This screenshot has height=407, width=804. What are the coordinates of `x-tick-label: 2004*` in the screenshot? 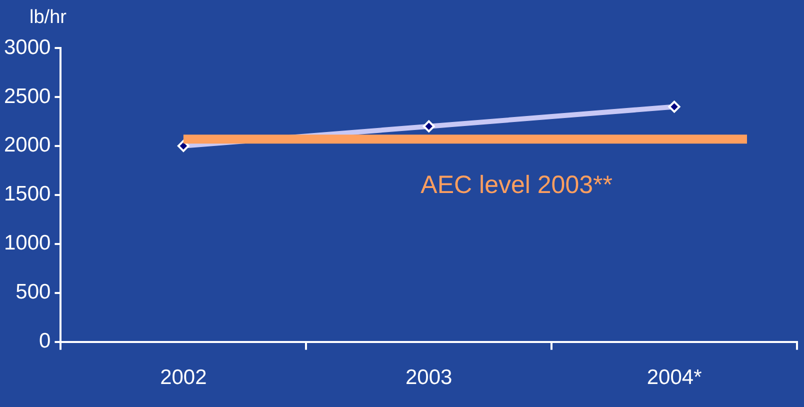 It's located at (674, 378).